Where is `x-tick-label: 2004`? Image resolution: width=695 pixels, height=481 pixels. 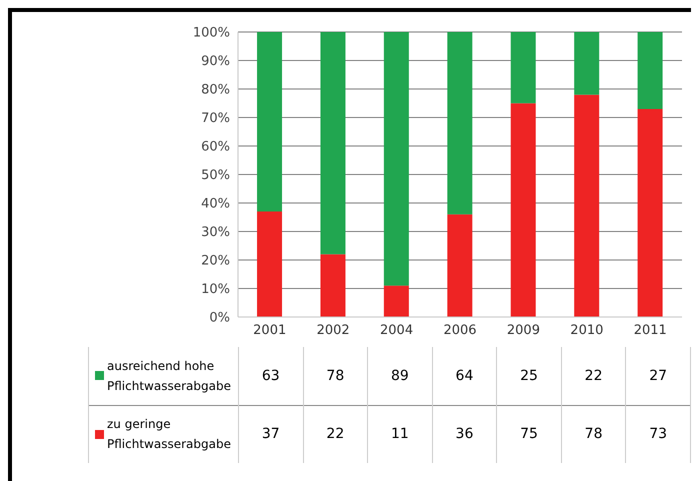
x-tick-label: 2004 is located at coordinates (397, 330).